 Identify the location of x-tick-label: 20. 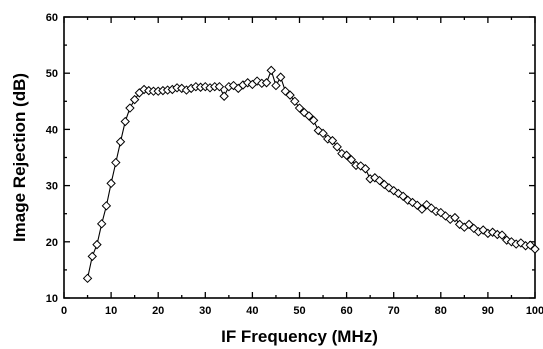
(158, 311).